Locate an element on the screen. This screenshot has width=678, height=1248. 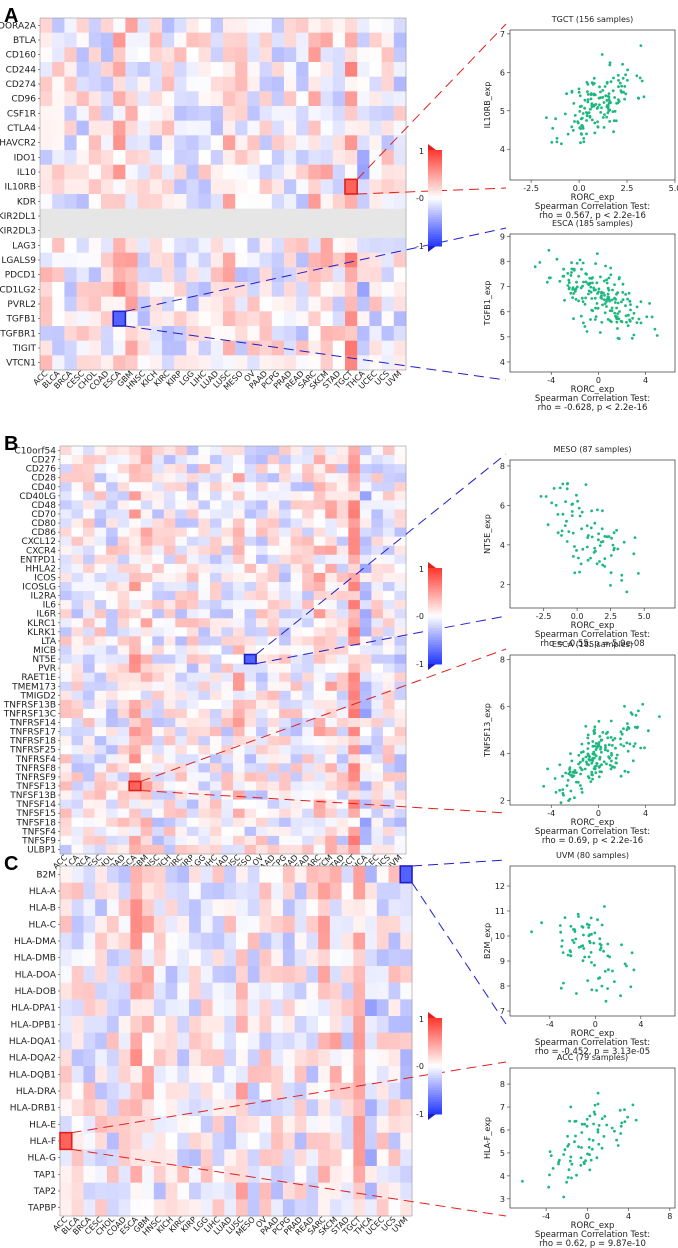
row-label: HLA-DQB1 is located at coordinates (32, 1075).